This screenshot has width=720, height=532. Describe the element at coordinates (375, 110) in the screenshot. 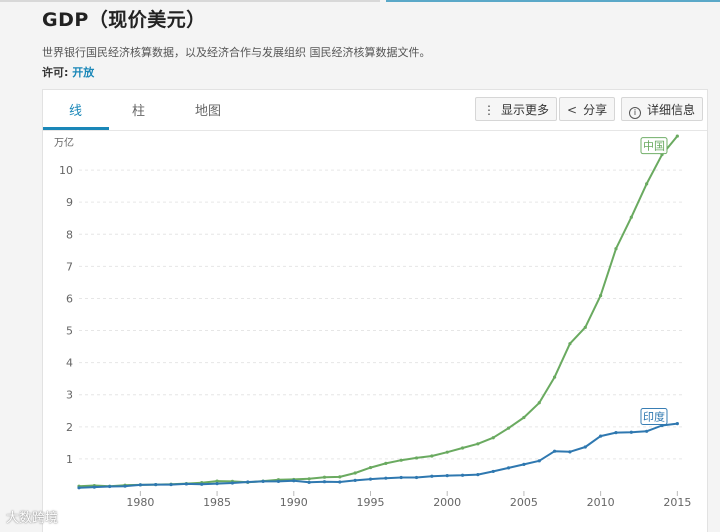

I see `chart-tabs: 线 柱 地图 ⋮ 显示更多 < 分享 i 详细信息` at that location.